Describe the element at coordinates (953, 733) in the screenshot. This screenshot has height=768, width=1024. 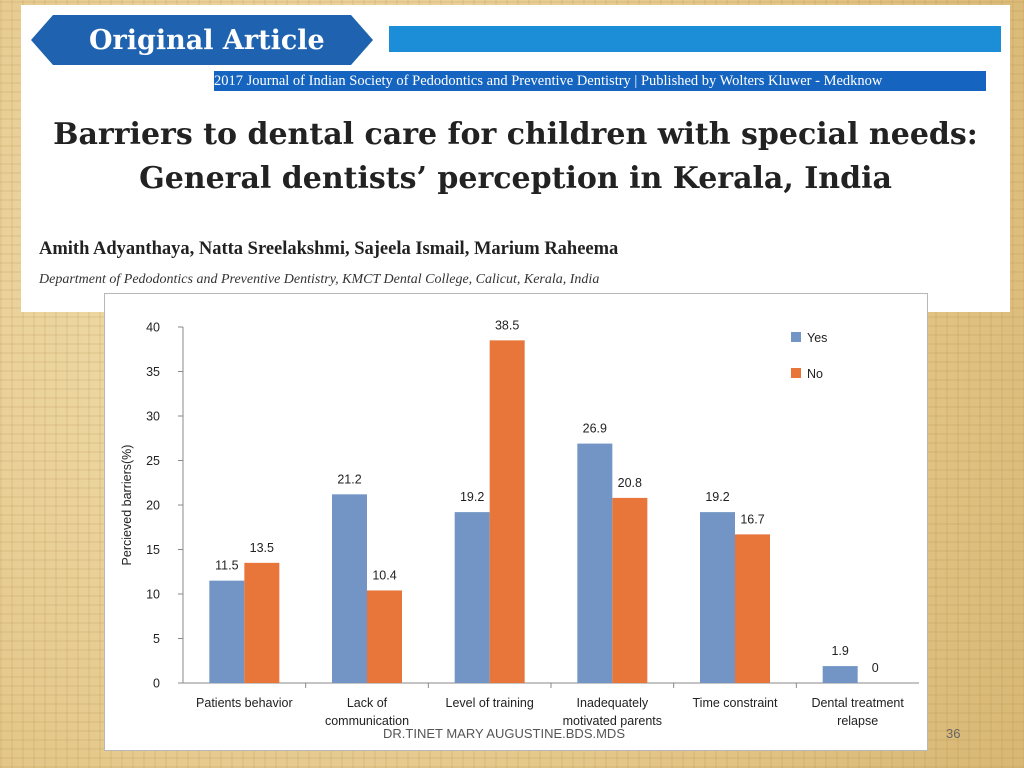
I see `page-number: 36` at that location.